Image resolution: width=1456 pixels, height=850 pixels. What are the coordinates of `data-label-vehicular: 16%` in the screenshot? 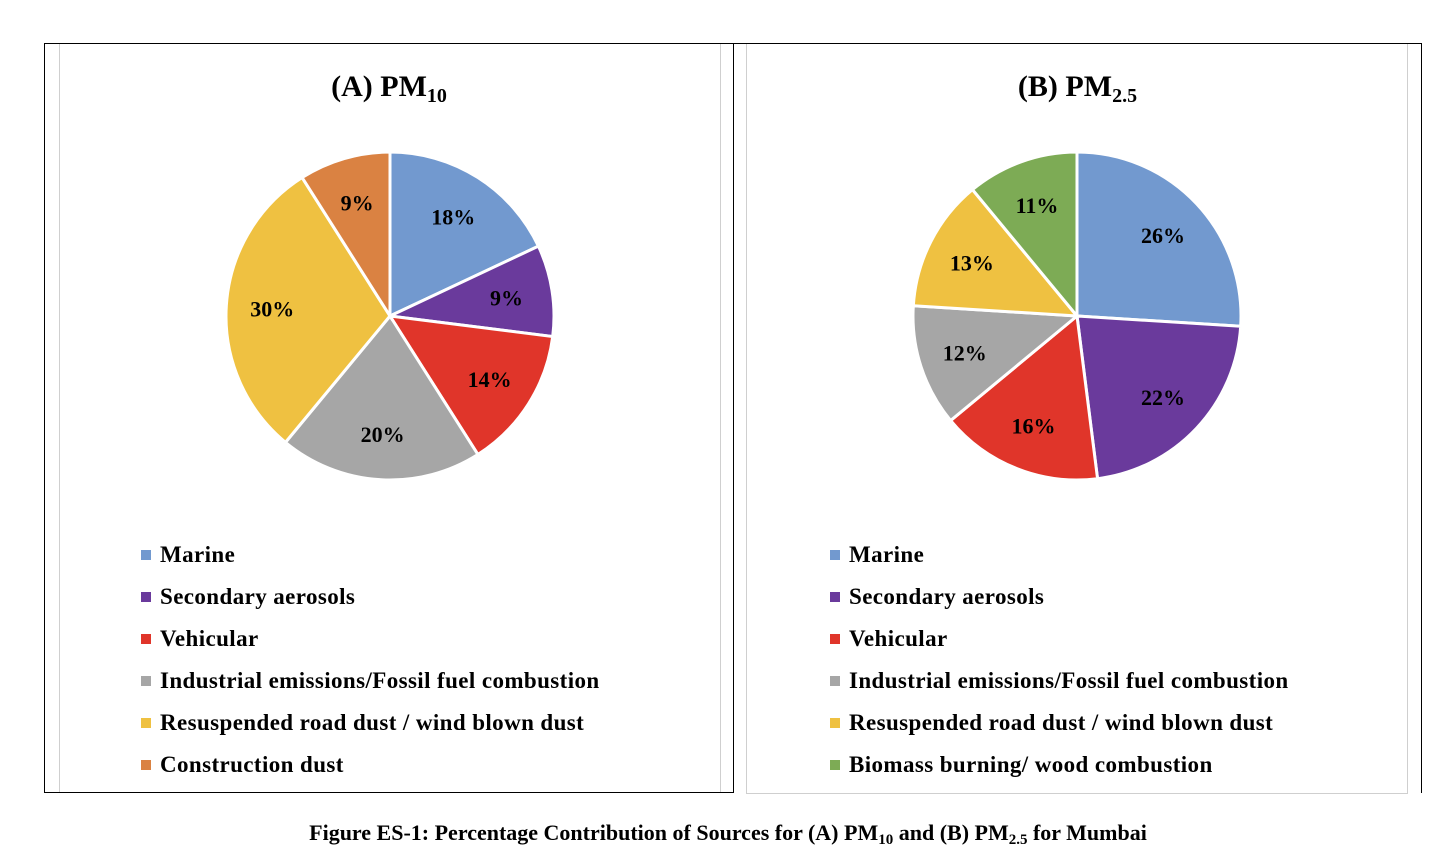 It's located at (1034, 426).